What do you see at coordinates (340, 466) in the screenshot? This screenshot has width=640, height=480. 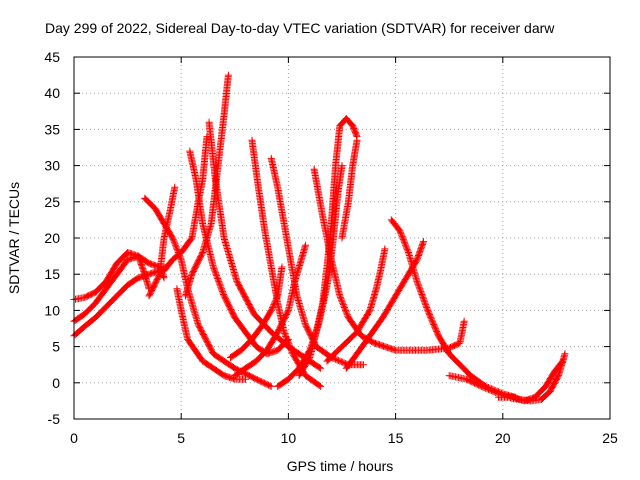 I see `x-axis-label: GPS time / hours` at bounding box center [340, 466].